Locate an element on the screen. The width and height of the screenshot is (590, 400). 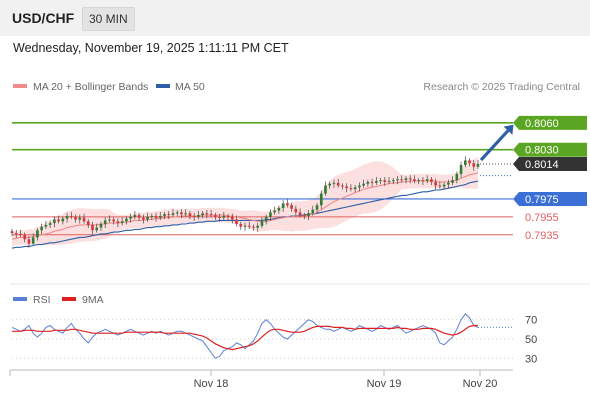
forecast-arrow-head is located at coordinates (508, 129).